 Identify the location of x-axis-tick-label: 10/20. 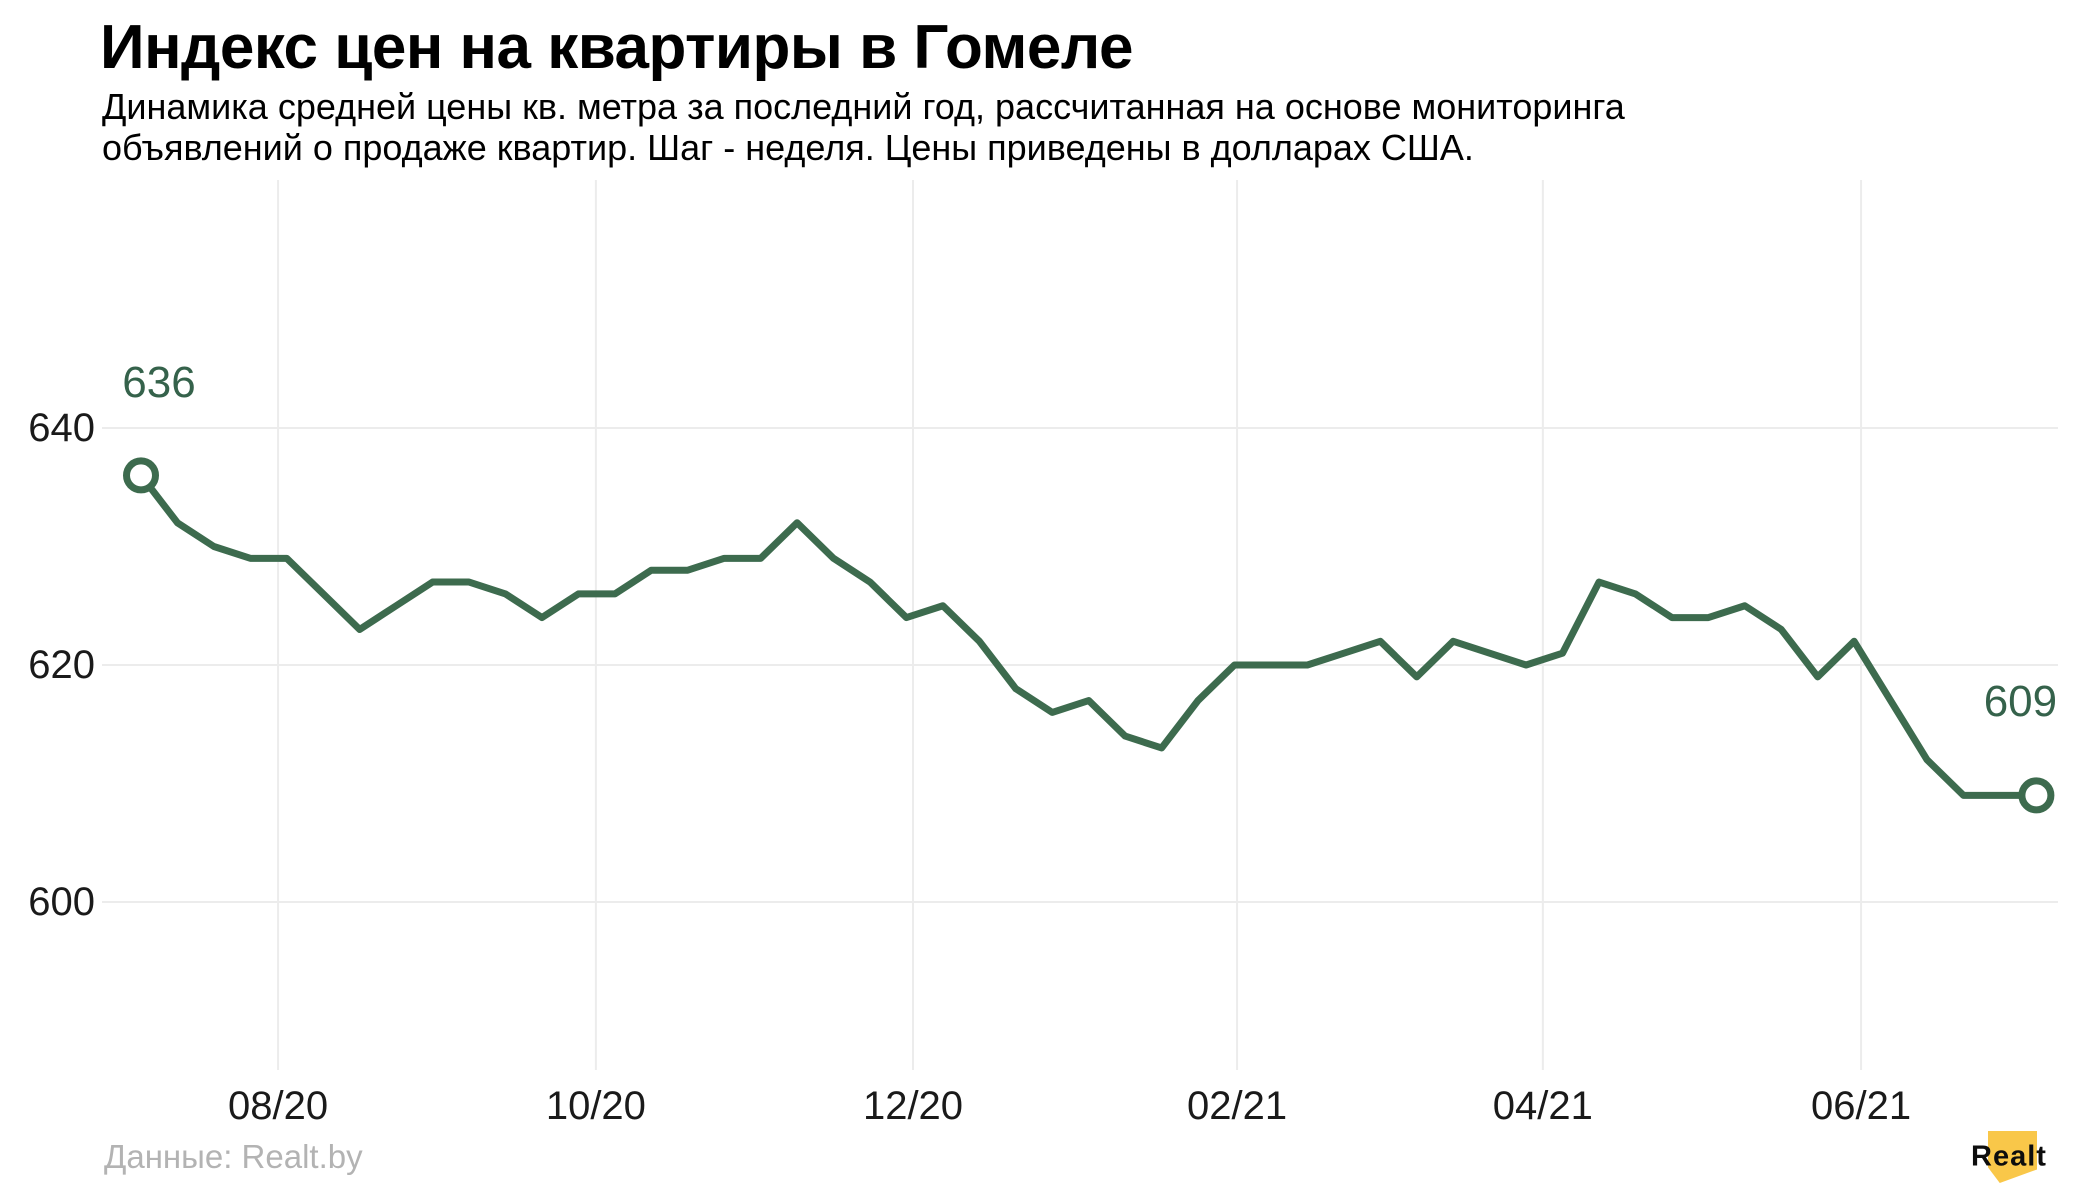
(596, 1106).